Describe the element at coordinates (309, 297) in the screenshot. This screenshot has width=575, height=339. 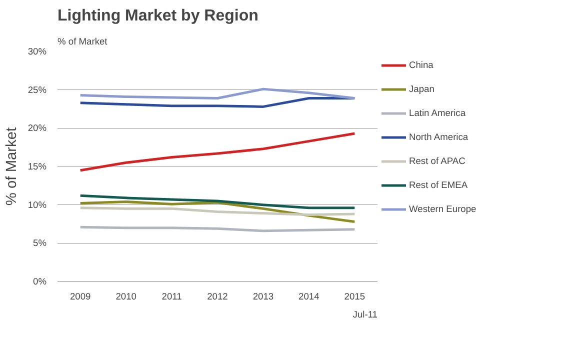
I see `x-tick-label: 2014` at that location.